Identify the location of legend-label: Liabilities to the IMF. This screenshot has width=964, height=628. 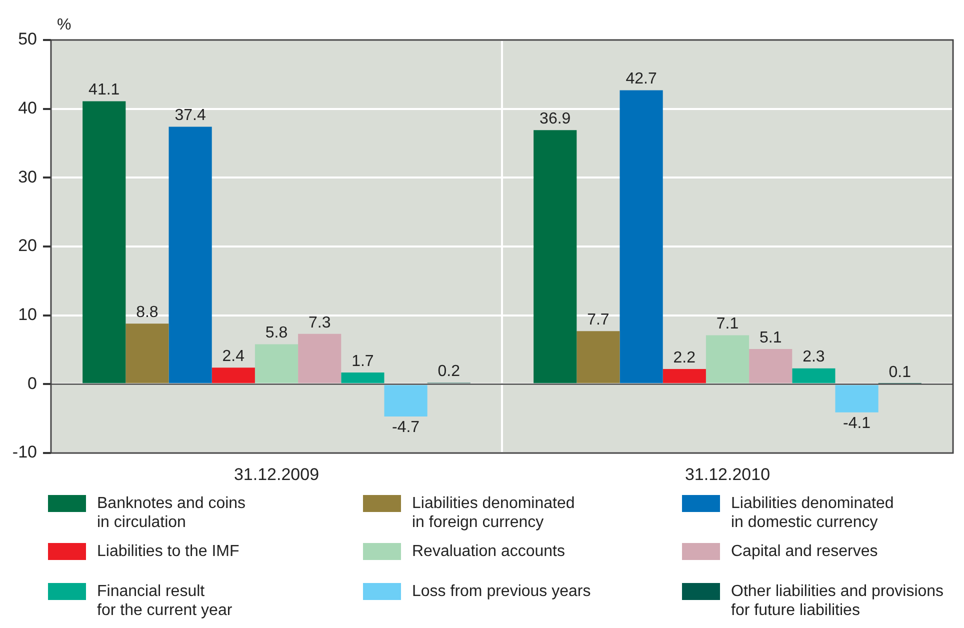
(168, 551).